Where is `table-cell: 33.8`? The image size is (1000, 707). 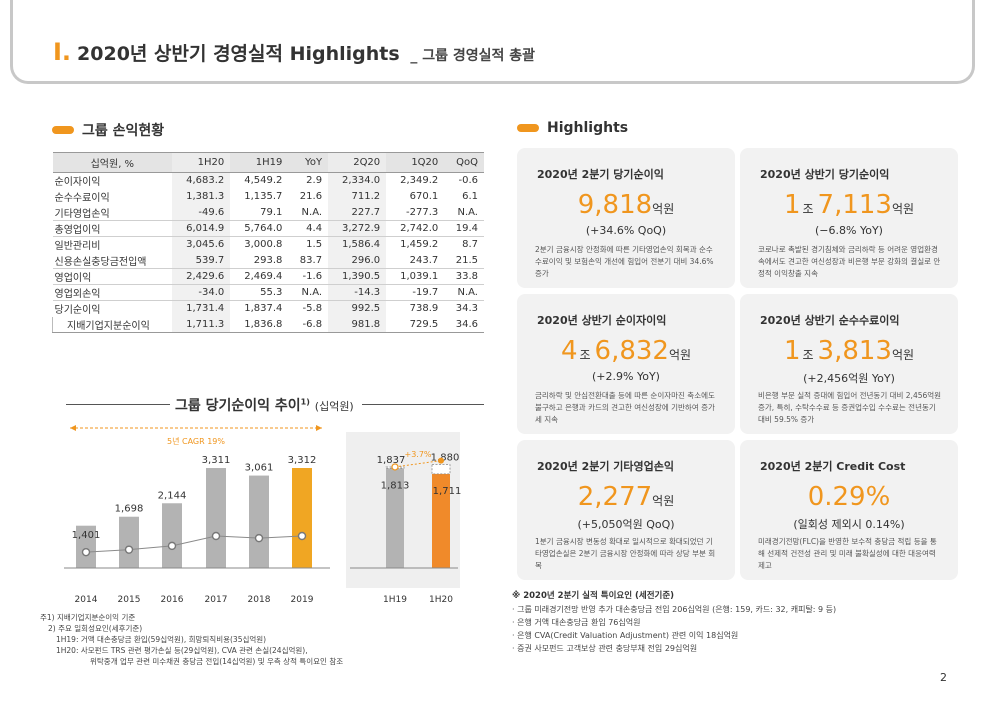
table-cell: 33.8 is located at coordinates (464, 276).